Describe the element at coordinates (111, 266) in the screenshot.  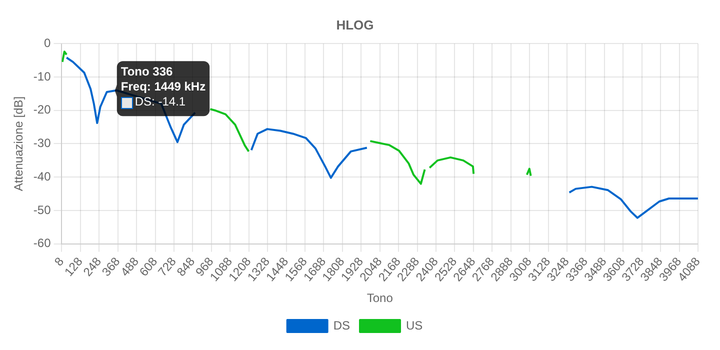
I see `x-tick-label: 368` at that location.